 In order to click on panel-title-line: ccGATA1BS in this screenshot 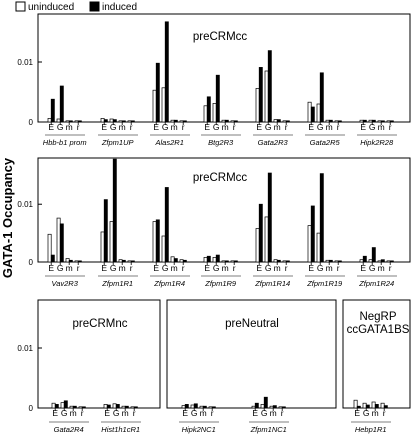, I will do `click(378, 330)`.